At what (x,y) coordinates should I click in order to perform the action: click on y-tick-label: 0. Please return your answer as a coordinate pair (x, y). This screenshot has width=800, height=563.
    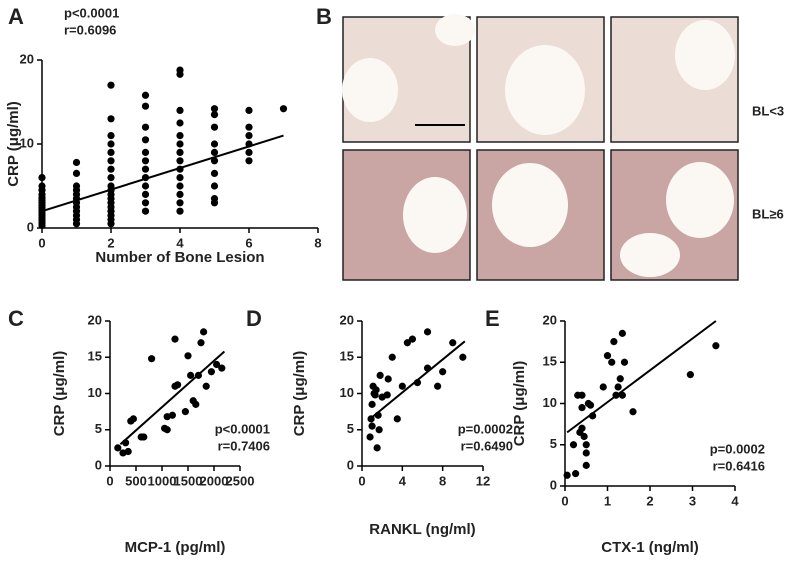
    Looking at the image, I should click on (553, 484).